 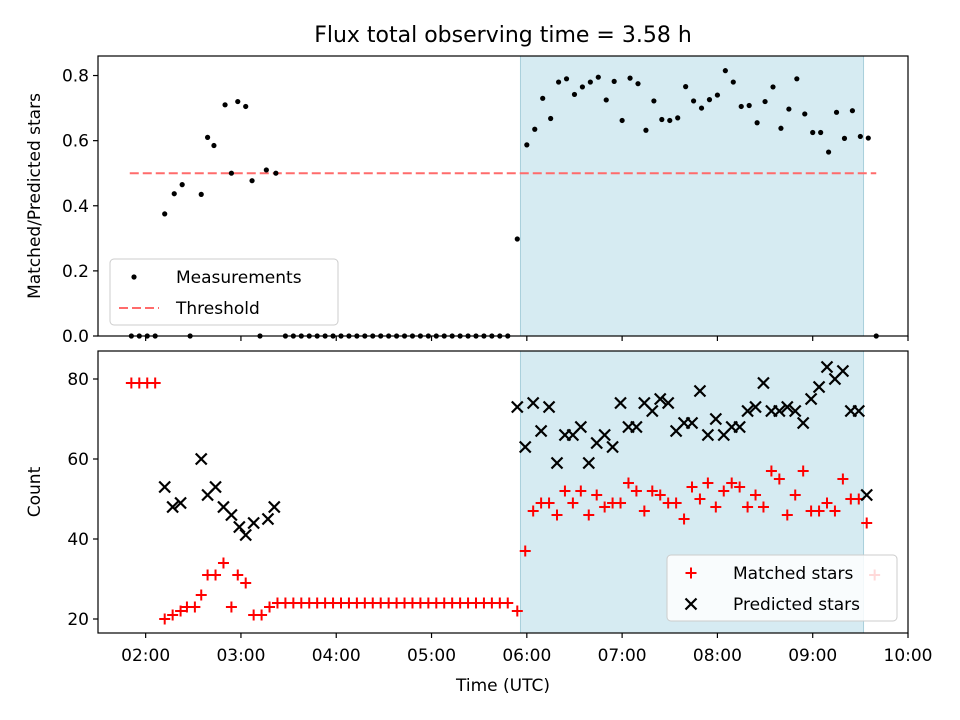 What do you see at coordinates (35, 196) in the screenshot?
I see `y-axis-label: Matched/Predicted stars` at bounding box center [35, 196].